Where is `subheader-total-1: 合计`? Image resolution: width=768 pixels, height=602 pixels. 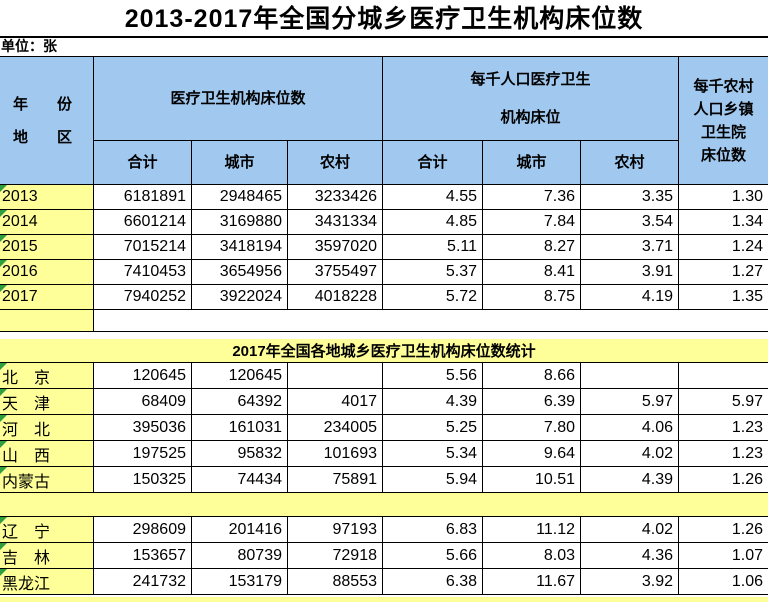 subheader-total-1: 合计 is located at coordinates (143, 163).